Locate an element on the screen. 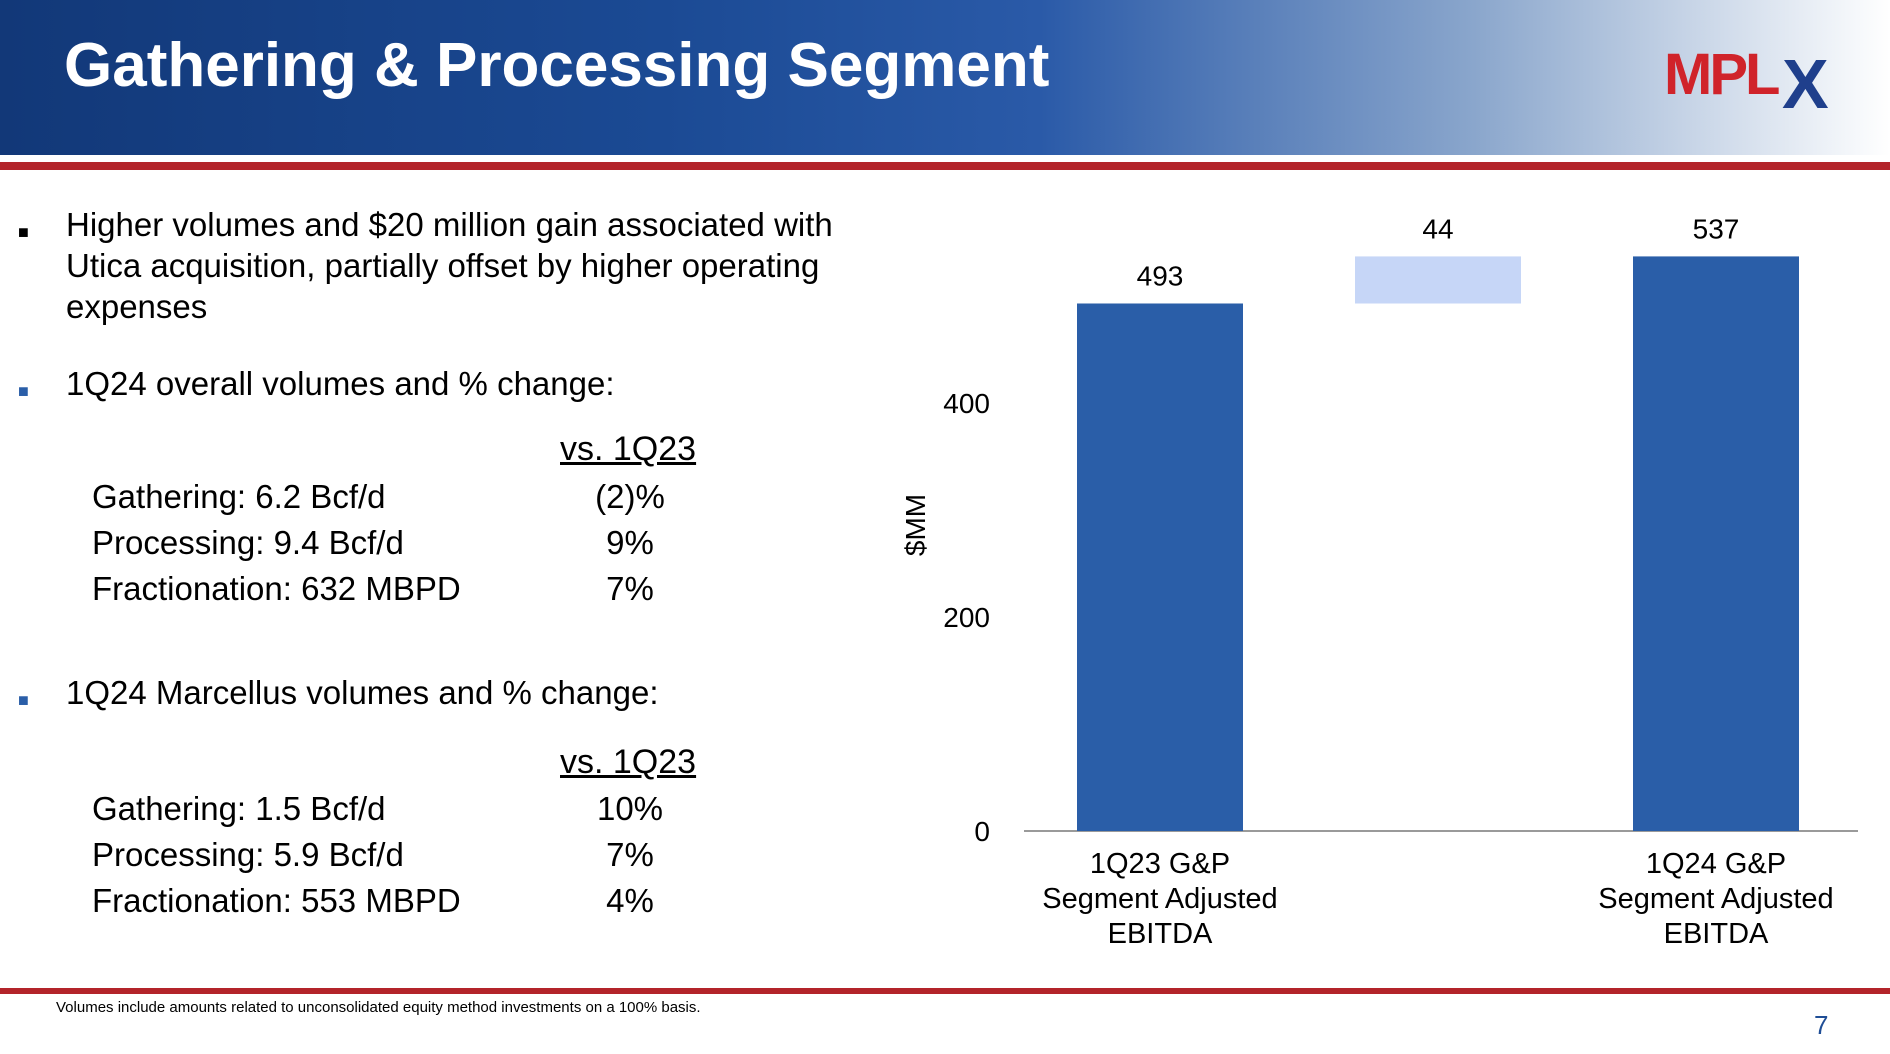 This screenshot has width=1890, height=1054. bar-data-label: 44 is located at coordinates (1437, 228).